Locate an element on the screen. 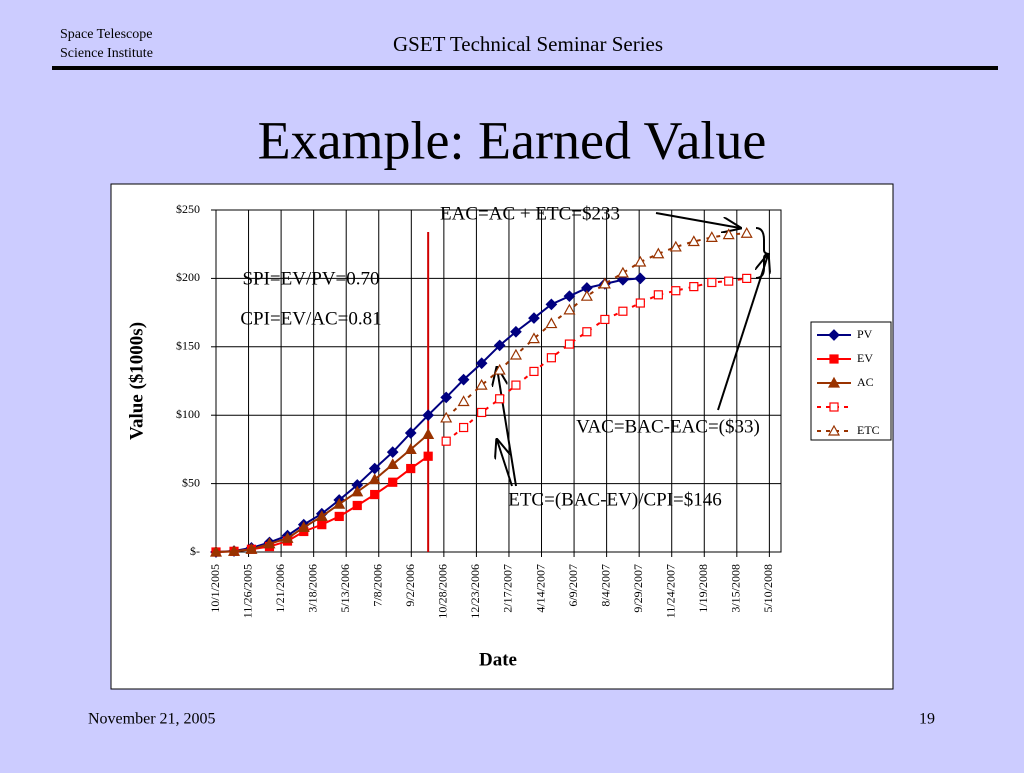 The height and width of the screenshot is (773, 1024). x-tick-label: 3/15/2008 is located at coordinates (736, 588).